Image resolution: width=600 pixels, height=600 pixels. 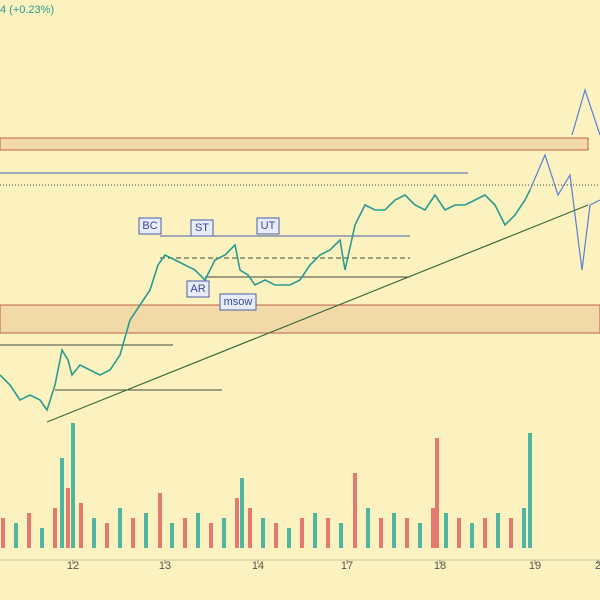 What do you see at coordinates (258, 566) in the screenshot?
I see `x-tick-label: 14` at bounding box center [258, 566].